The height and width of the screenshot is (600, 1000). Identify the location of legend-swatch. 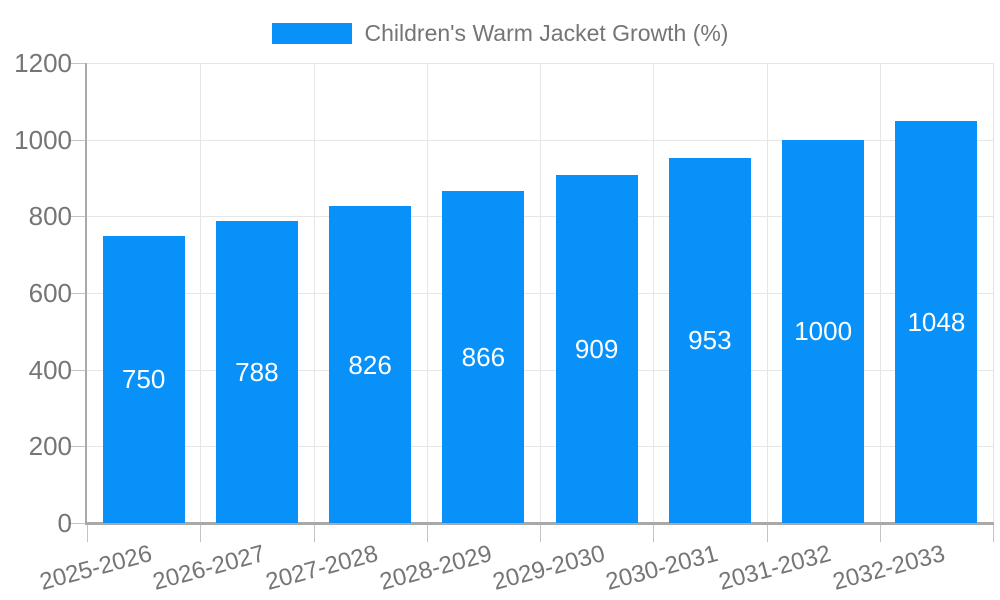
(311, 33).